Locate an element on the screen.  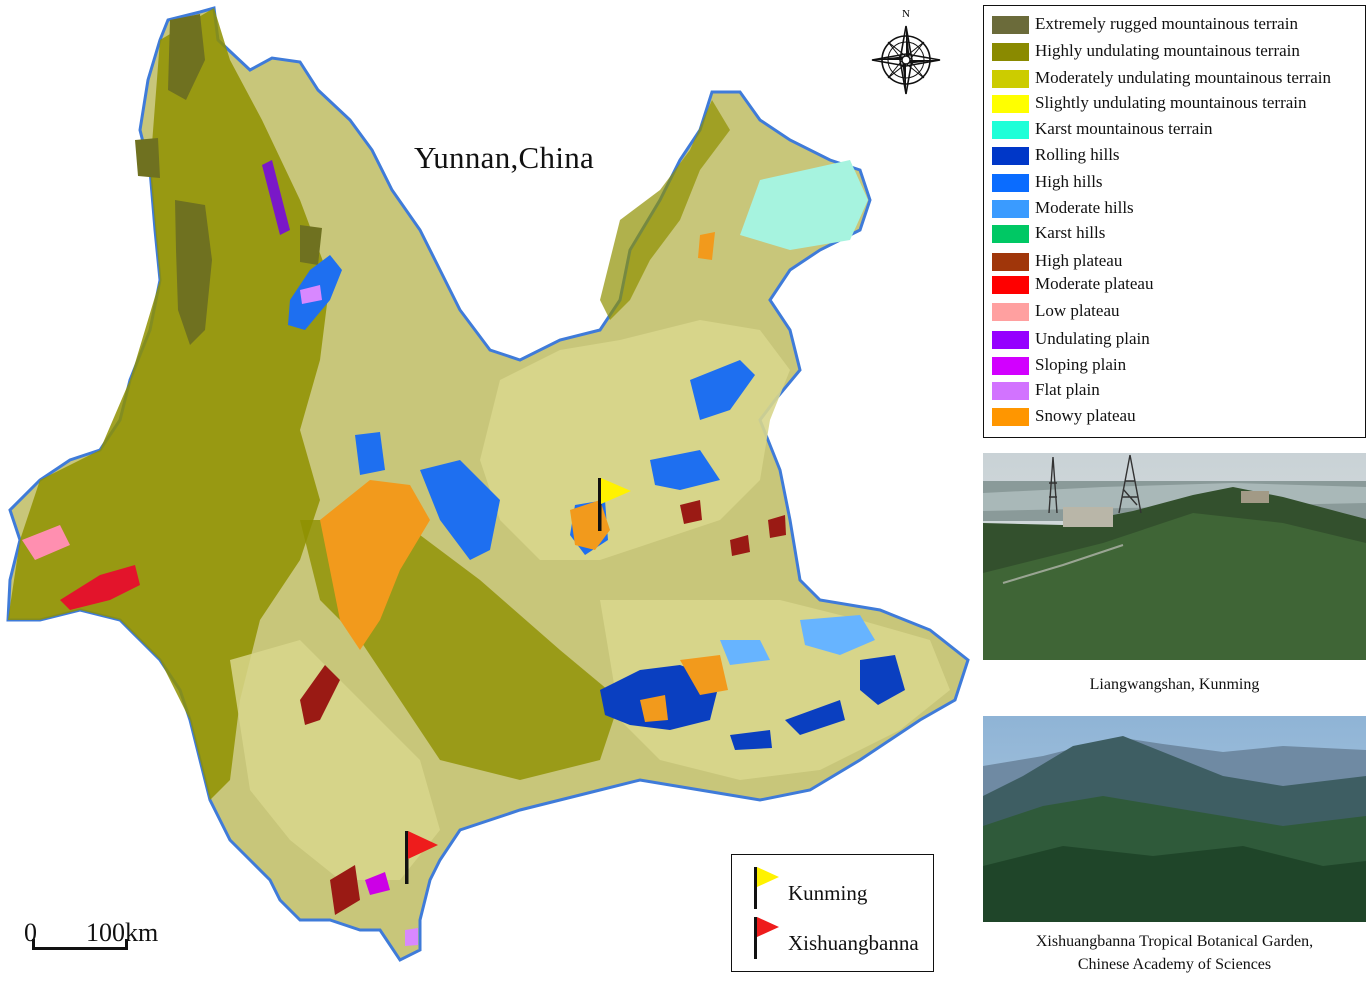
legend-label: Karst hills is located at coordinates (1070, 232).